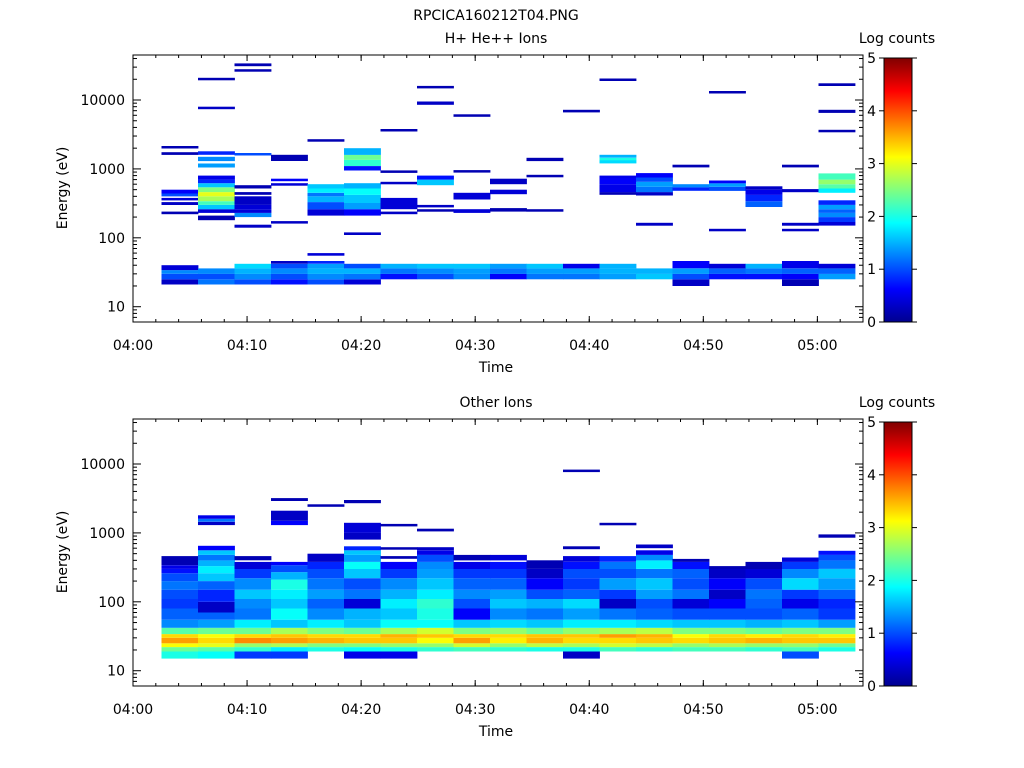  What do you see at coordinates (871, 687) in the screenshot?
I see `colorbar-tick-label: 0` at bounding box center [871, 687].